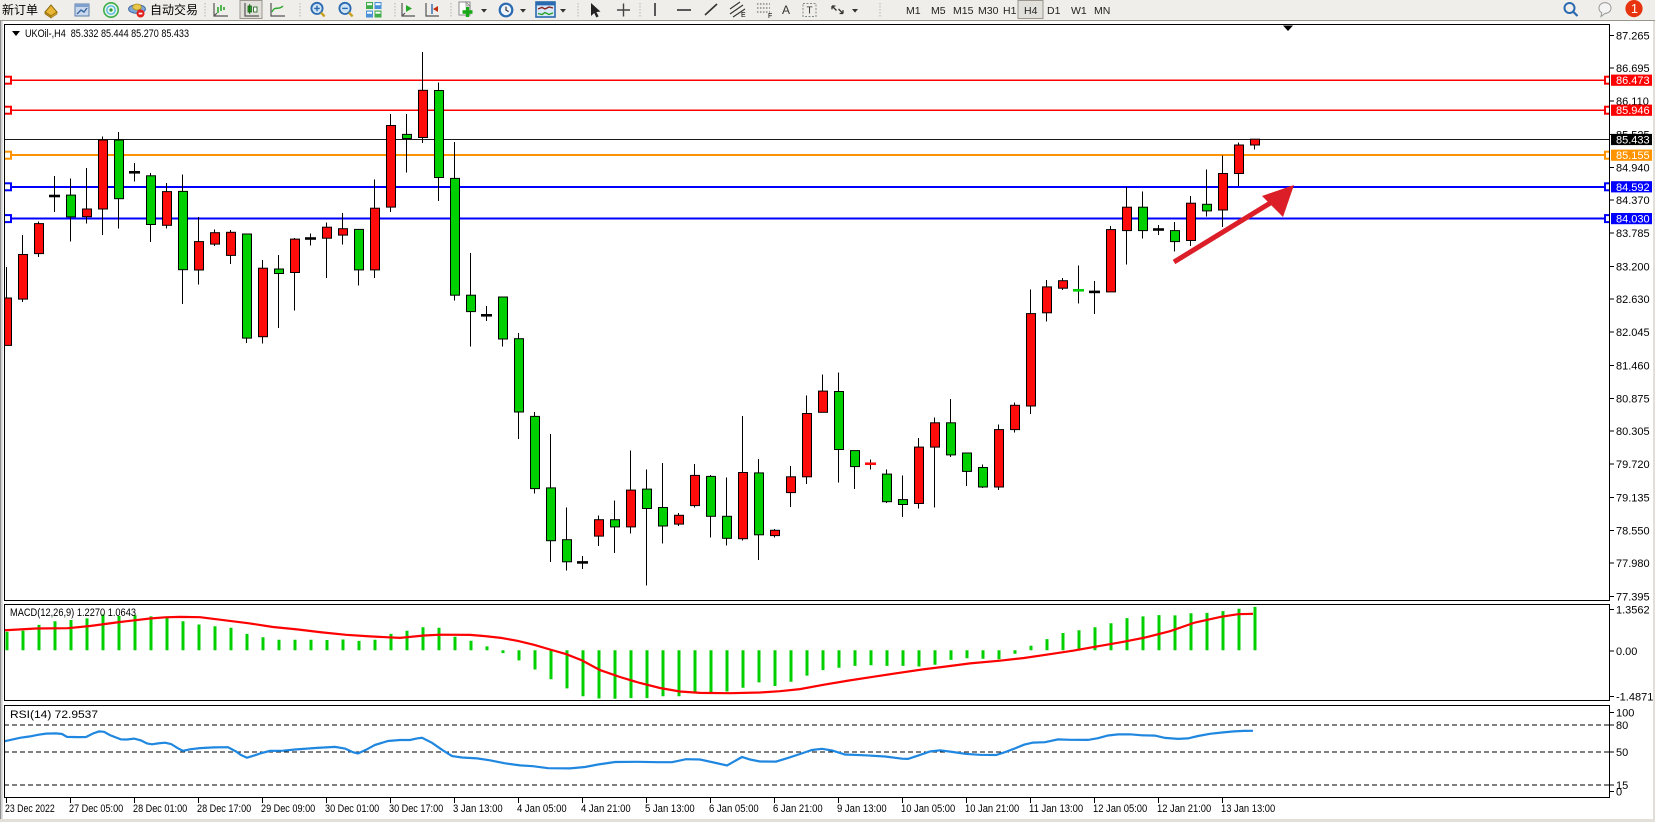  Describe the element at coordinates (1010, 11) in the screenshot. I see `svg-text: H1` at that location.